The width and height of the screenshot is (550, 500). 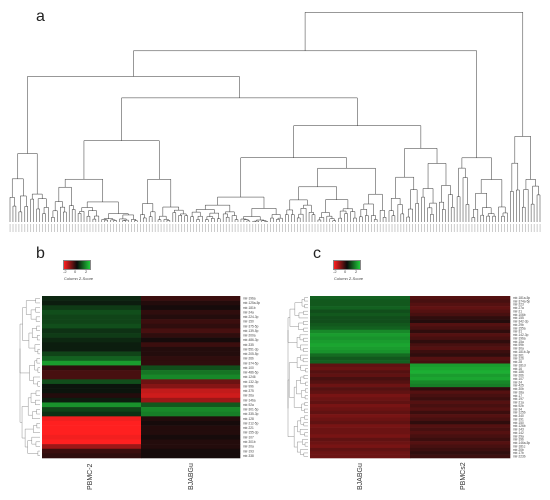 I want to click on heatmap-row-label: mir-30a, so click(x=518, y=349).